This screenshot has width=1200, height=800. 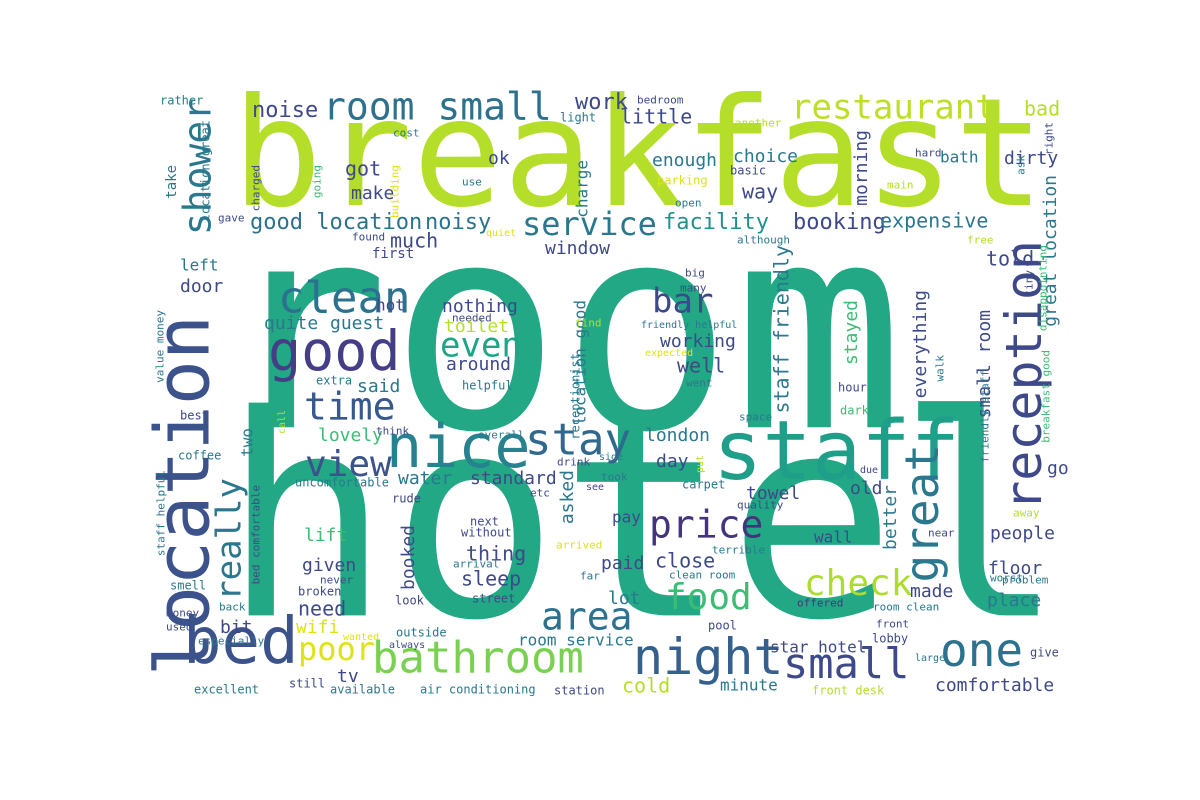 I want to click on word-lift: lift, so click(x=325, y=535).